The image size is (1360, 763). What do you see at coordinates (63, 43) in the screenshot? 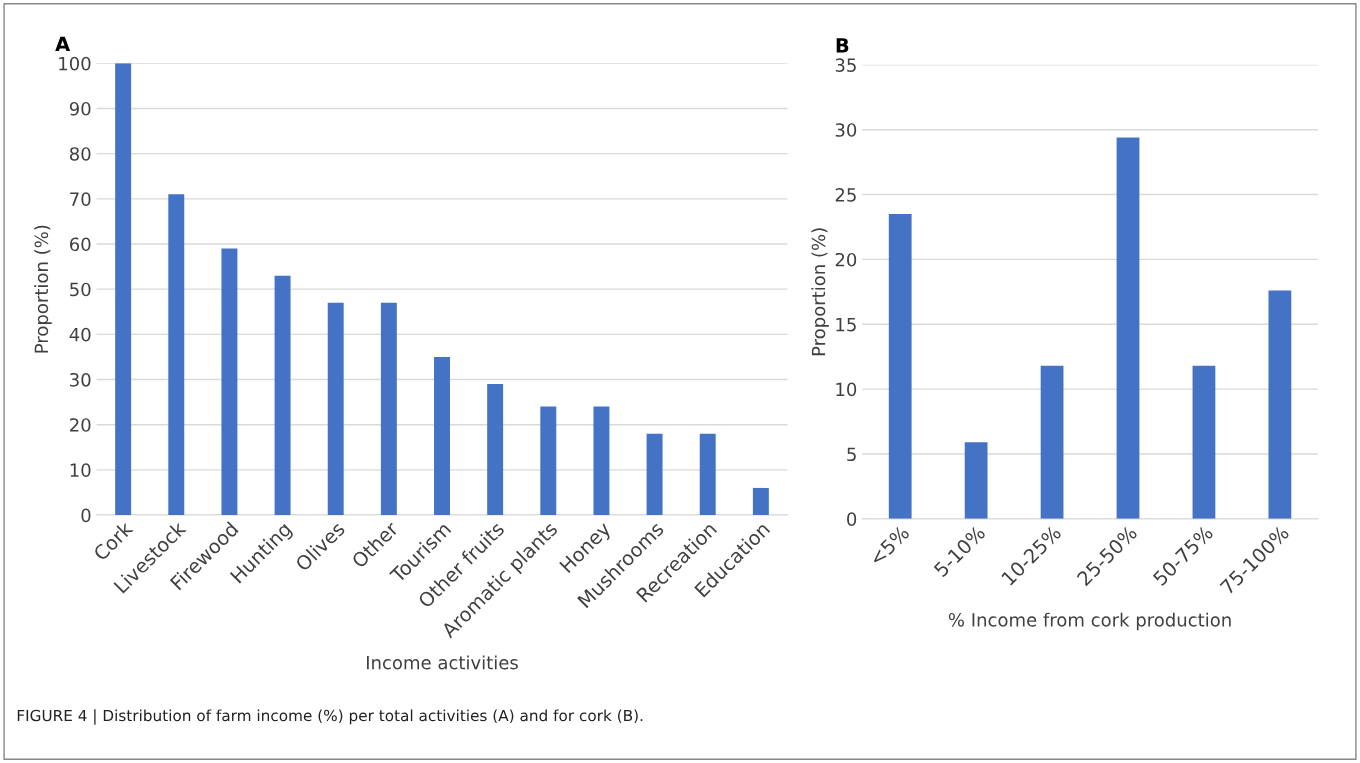
I see `chart-title: A` at bounding box center [63, 43].